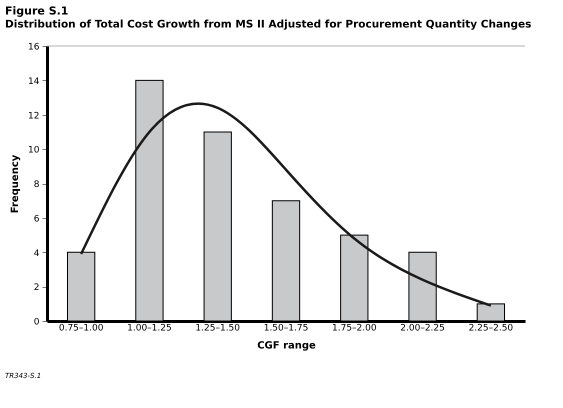 The image size is (563, 408). I want to click on y-tick-label: 6, so click(37, 219).